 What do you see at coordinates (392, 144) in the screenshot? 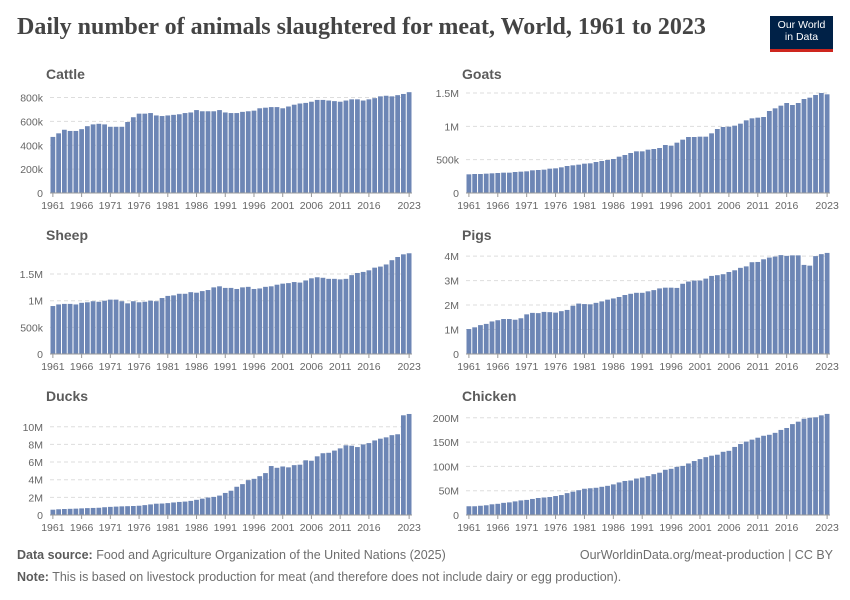
I see `bar-cattle-2020` at bounding box center [392, 144].